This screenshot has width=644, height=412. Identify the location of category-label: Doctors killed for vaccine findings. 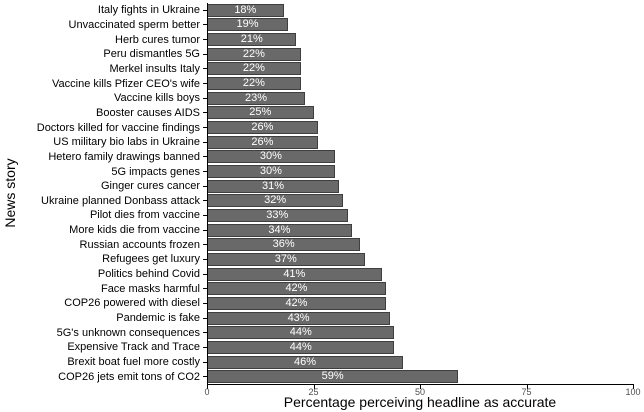
(118, 127).